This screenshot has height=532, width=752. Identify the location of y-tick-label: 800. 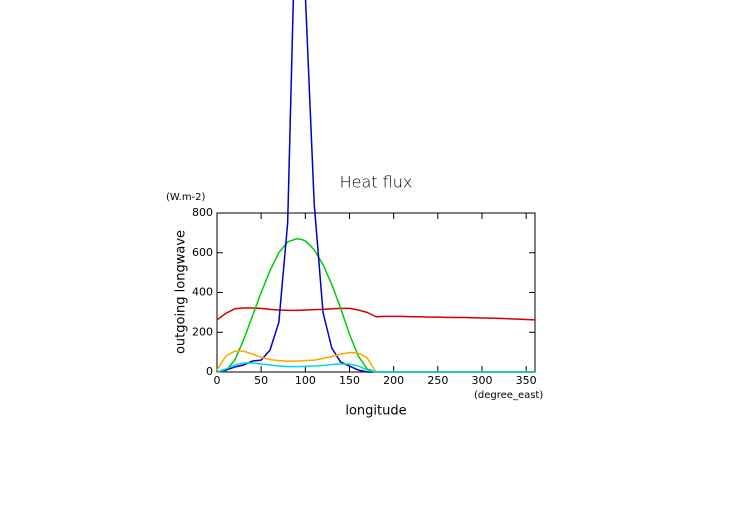
(202, 212).